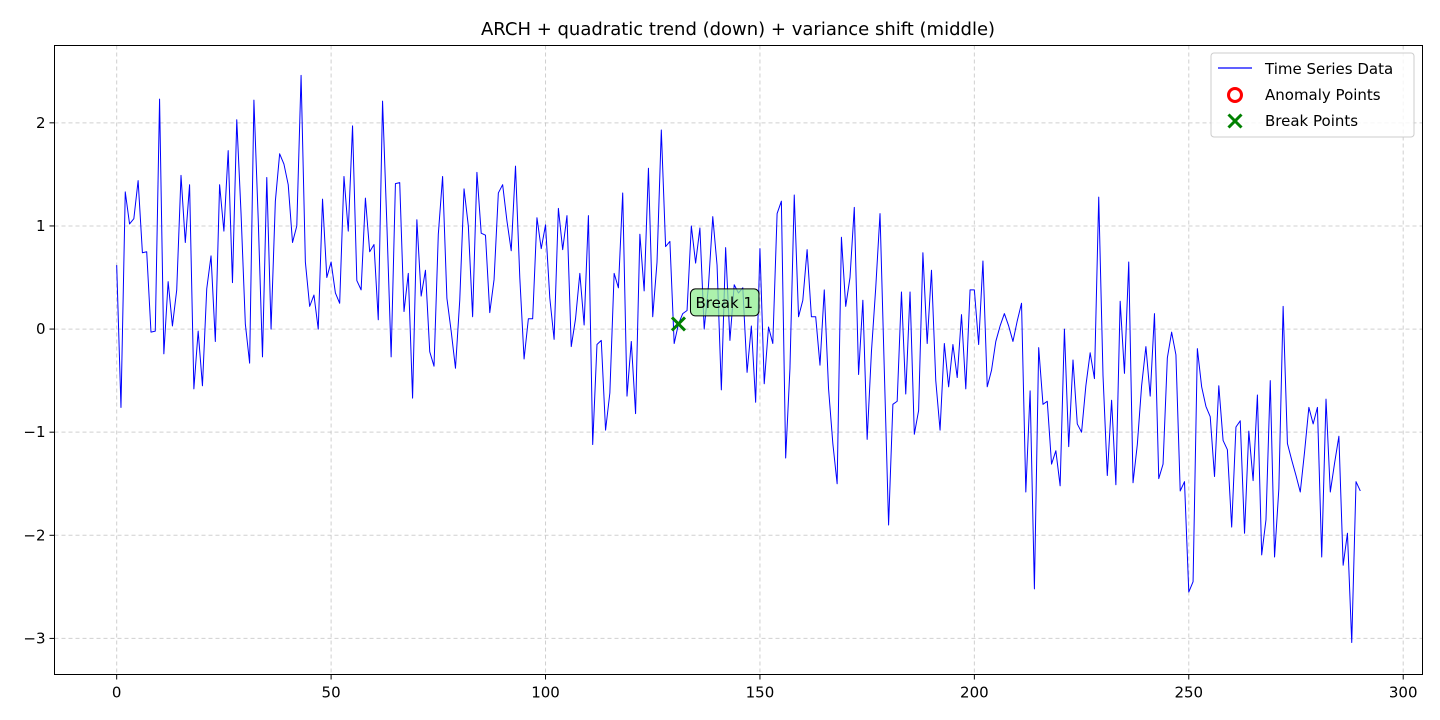  Describe the element at coordinates (974, 693) in the screenshot. I see `x-tick-label: 200` at that location.